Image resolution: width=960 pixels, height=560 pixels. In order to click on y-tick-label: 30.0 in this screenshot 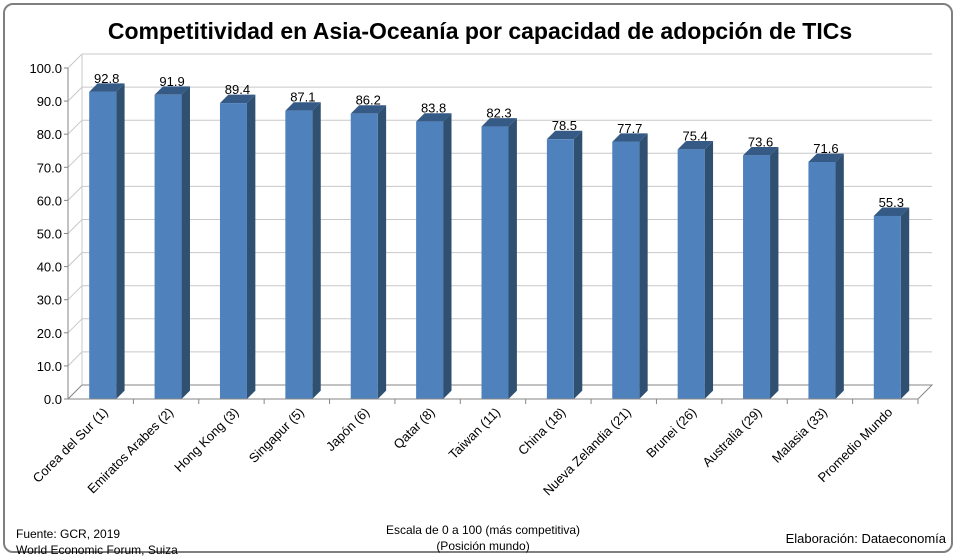, I will do `click(49, 300)`.